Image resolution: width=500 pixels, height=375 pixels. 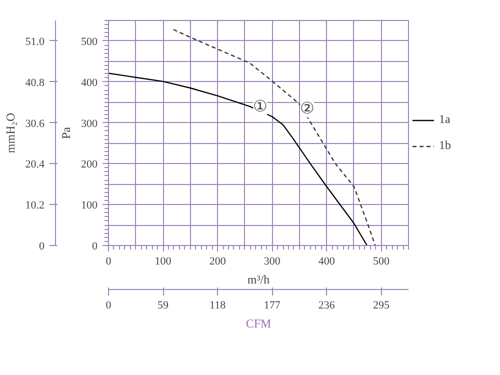 I want to click on x-axis-title: m³/h, so click(x=258, y=279).